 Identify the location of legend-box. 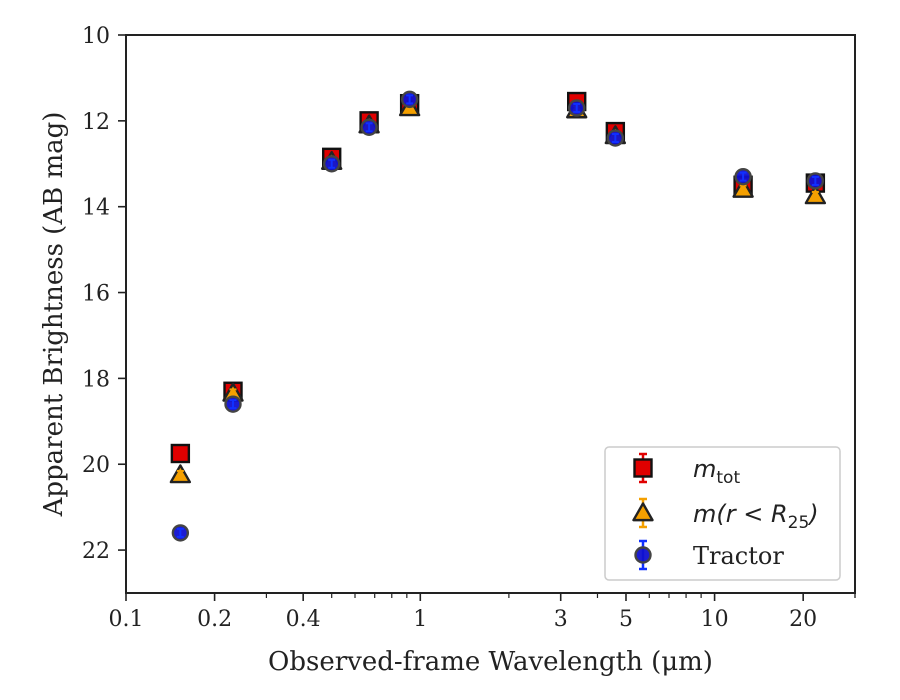
(722, 513).